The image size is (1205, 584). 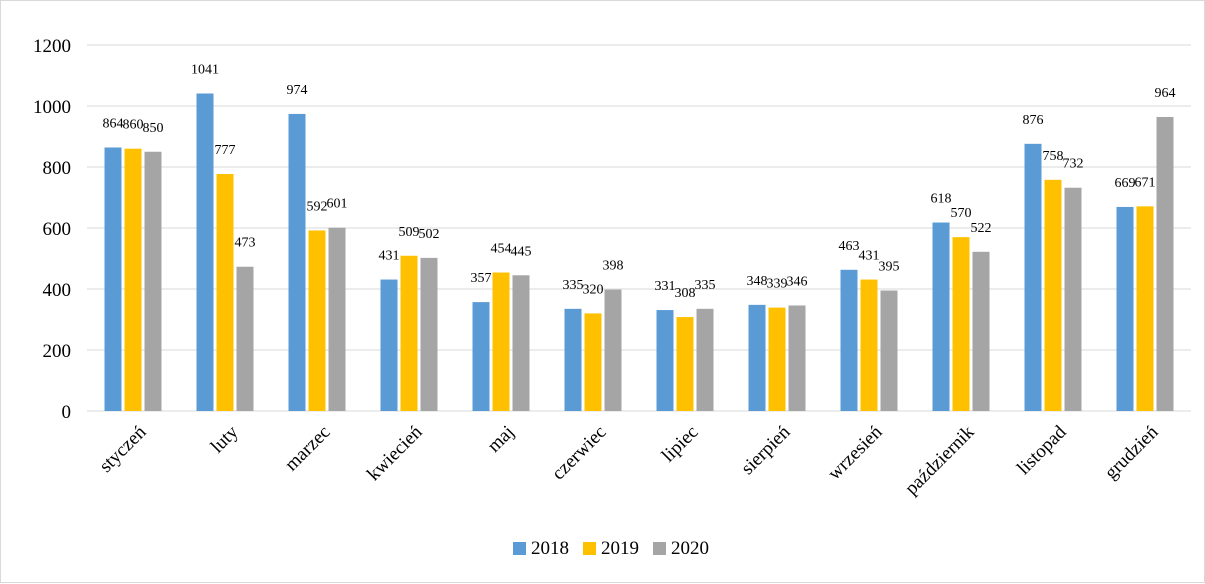 I want to click on y-tick-label: 0, so click(x=67, y=412).